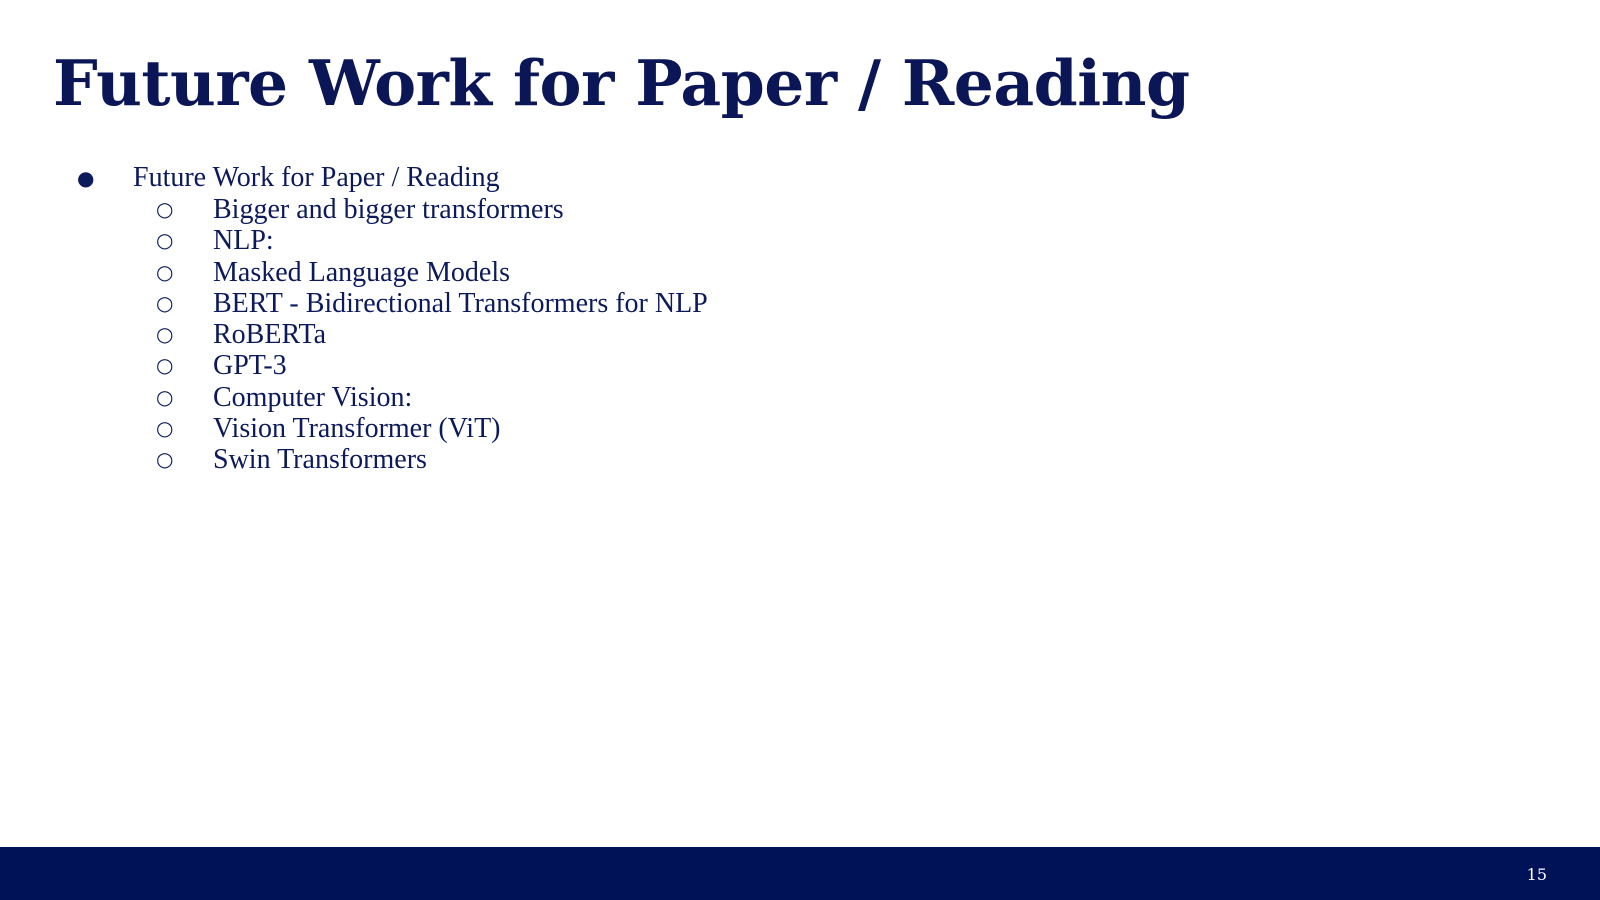 This screenshot has height=900, width=1600. Describe the element at coordinates (800, 397) in the screenshot. I see `sub-bullet-item: ○ Computer Vision:` at that location.